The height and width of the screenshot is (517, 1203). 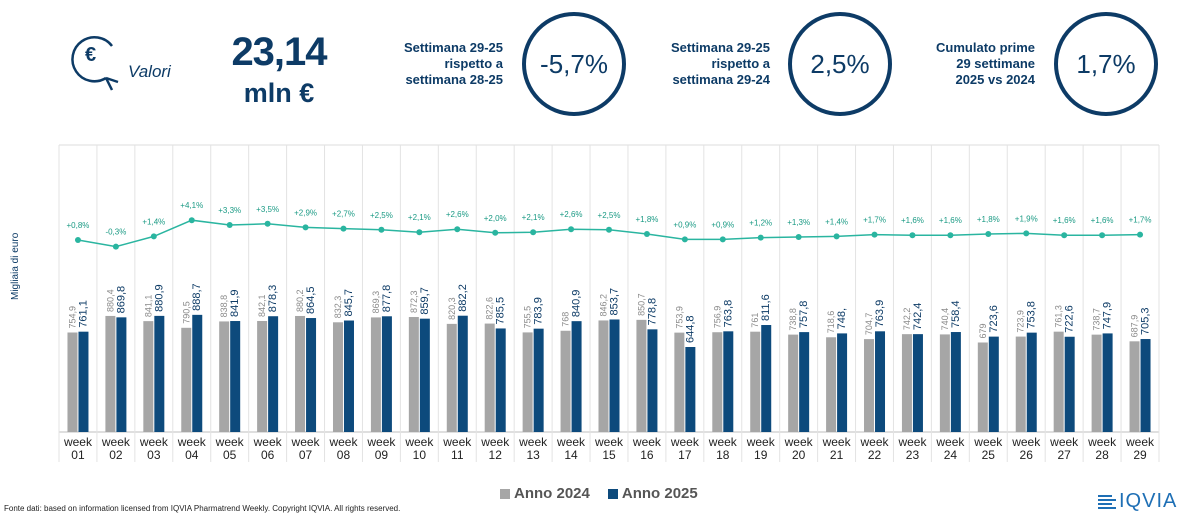 I want to click on x-tick-label-number: 18, so click(x=723, y=455).